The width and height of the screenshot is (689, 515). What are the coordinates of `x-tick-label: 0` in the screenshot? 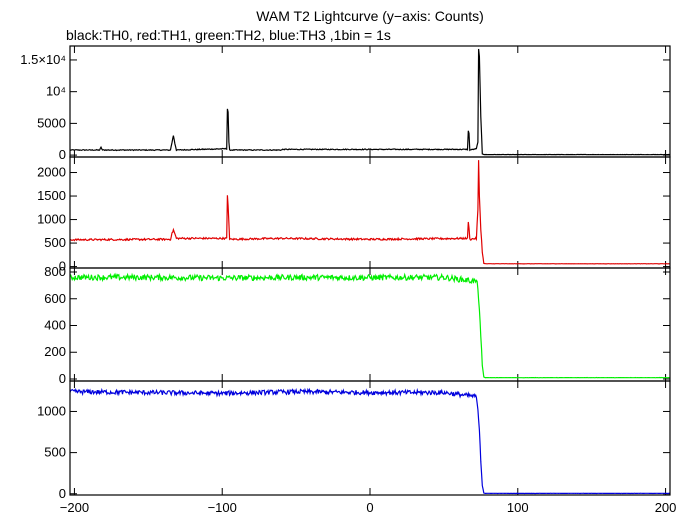 It's located at (369, 507).